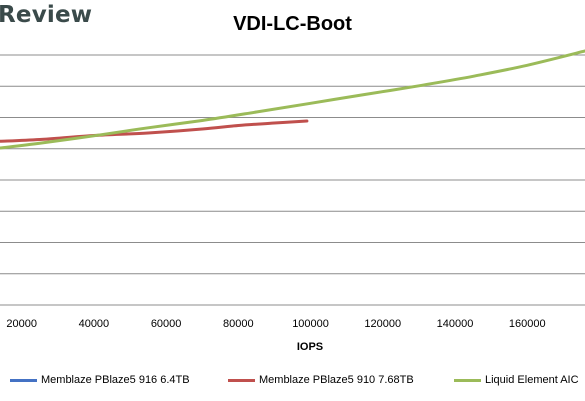 The image size is (585, 401). Describe the element at coordinates (292, 24) in the screenshot. I see `chart-title: VDI-LC-Boot` at that location.